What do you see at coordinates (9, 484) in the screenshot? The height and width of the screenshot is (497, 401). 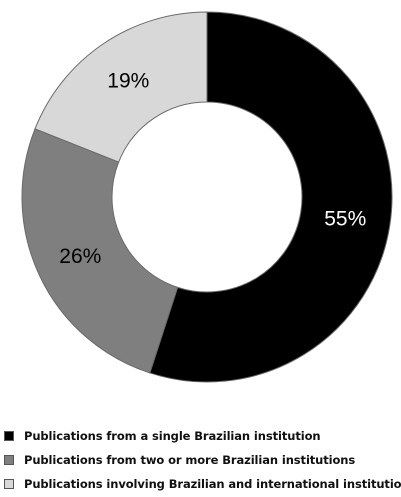 I see `legend-swatch-international-institutions` at bounding box center [9, 484].